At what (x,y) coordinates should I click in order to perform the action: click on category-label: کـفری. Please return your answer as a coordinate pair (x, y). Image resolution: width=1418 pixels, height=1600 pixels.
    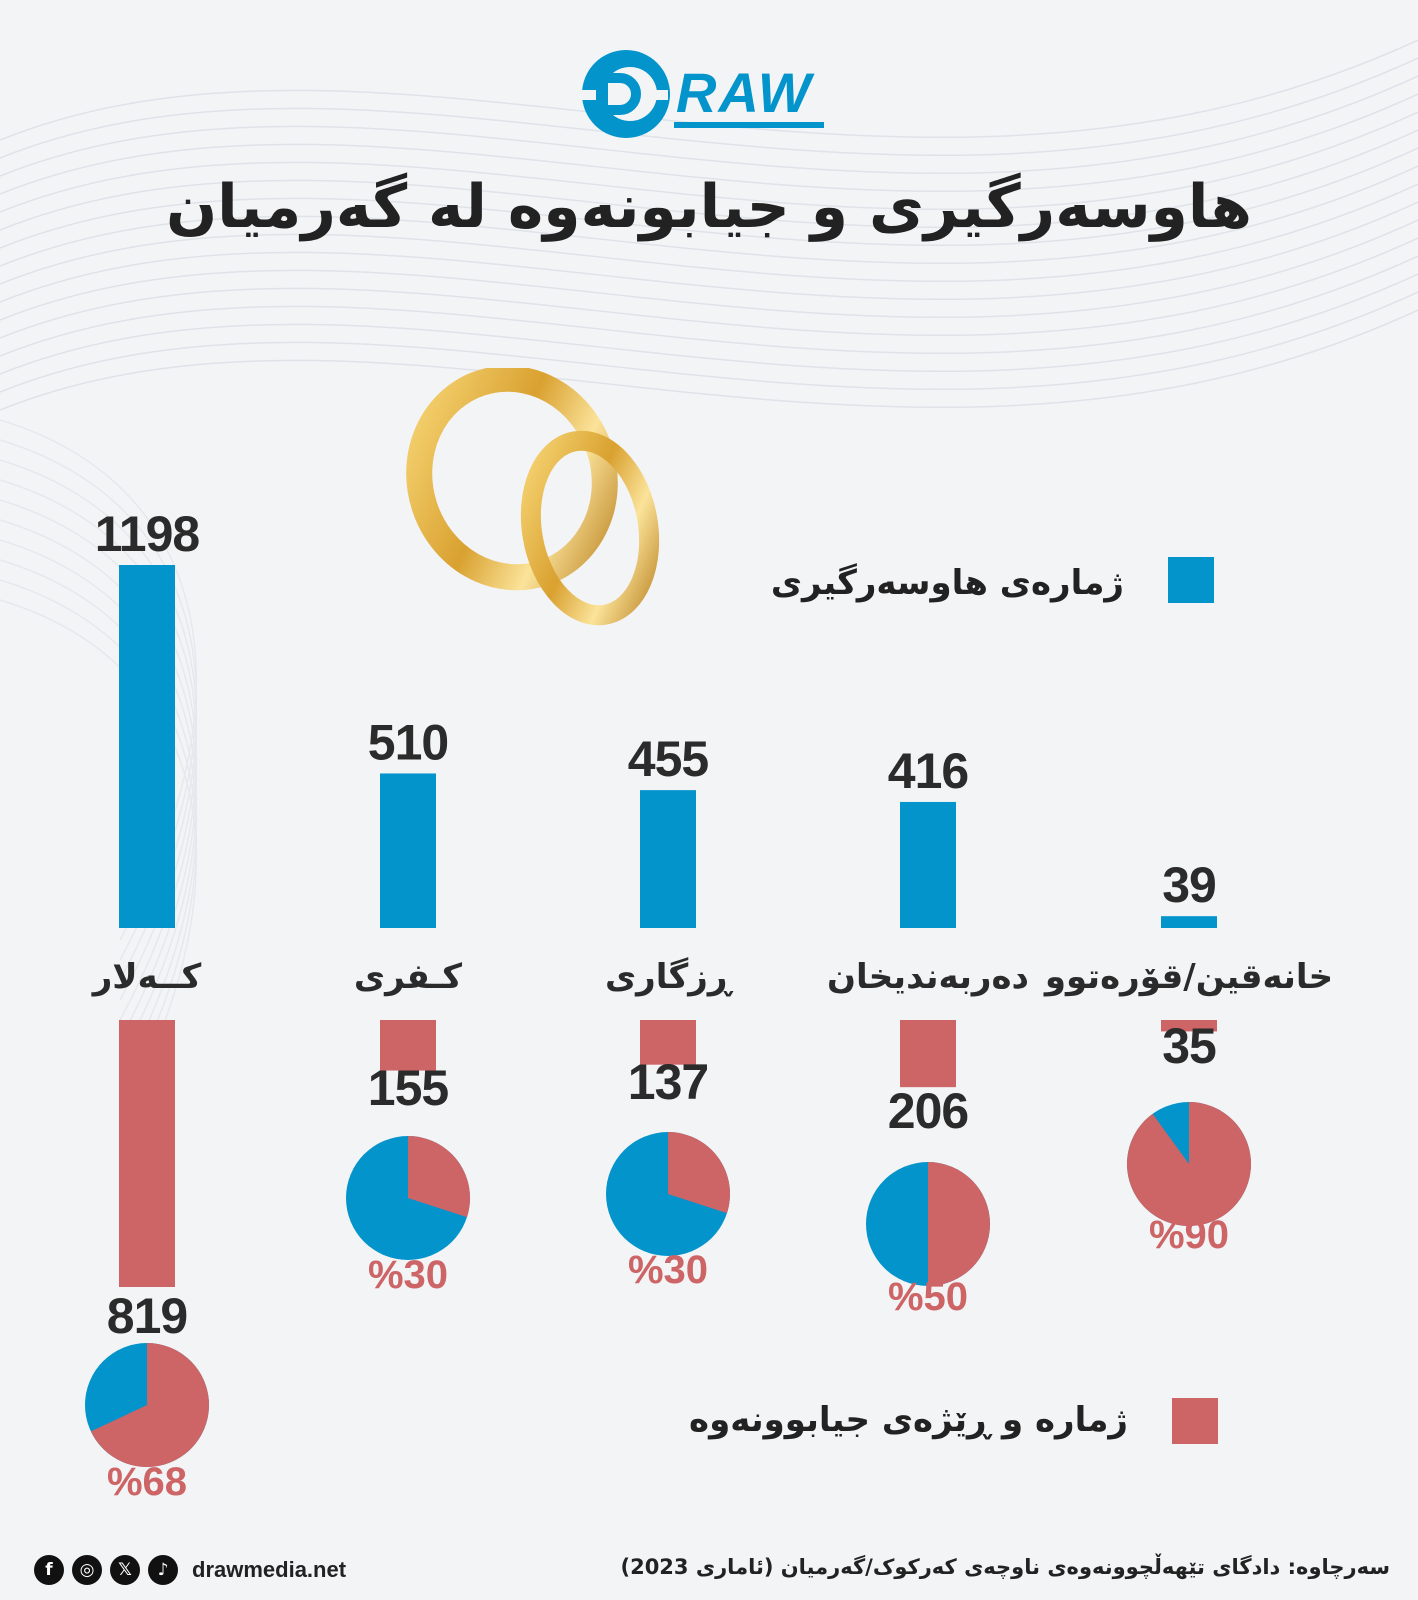
    Looking at the image, I should click on (408, 977).